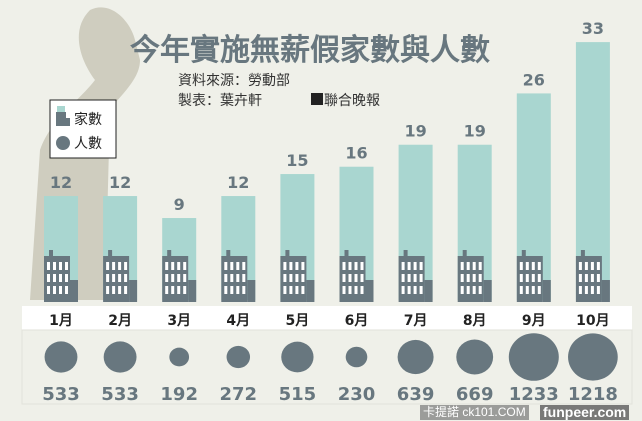 The image size is (642, 421). What do you see at coordinates (120, 321) in the screenshot?
I see `month-label: 2月` at bounding box center [120, 321].